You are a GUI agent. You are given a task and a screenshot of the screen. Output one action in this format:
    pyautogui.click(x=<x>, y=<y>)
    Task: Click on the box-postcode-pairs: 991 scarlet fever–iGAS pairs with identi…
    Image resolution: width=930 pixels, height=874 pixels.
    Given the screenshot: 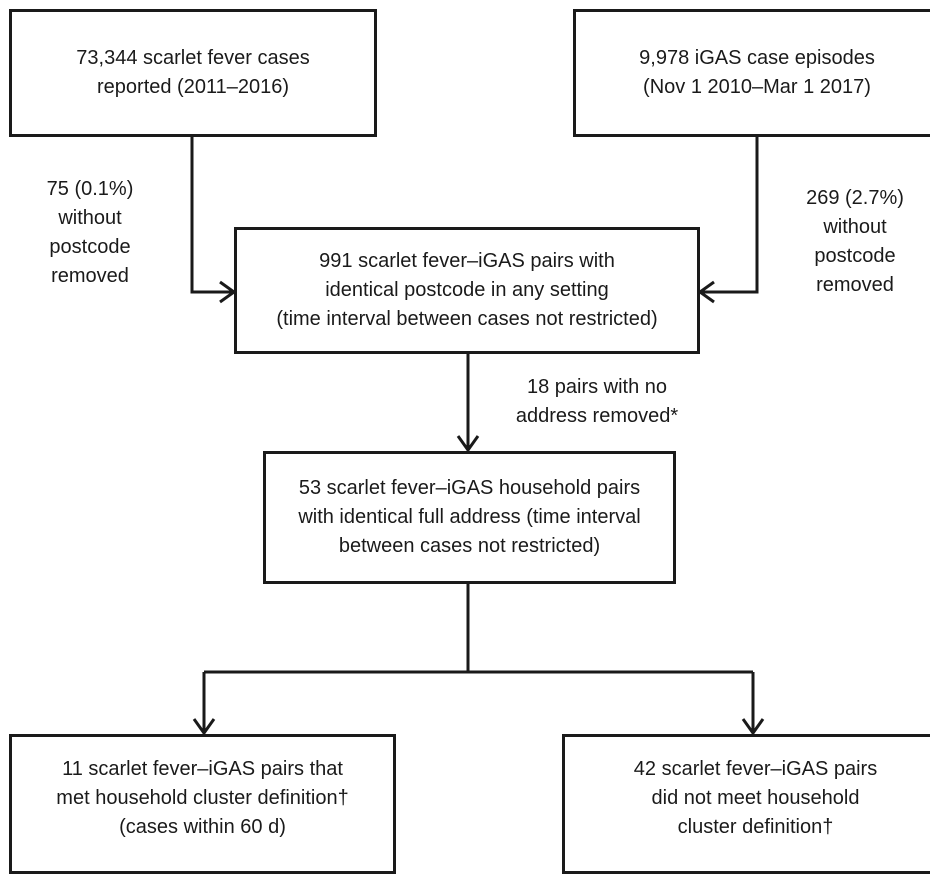 What is the action you would take?
    pyautogui.click(x=467, y=290)
    